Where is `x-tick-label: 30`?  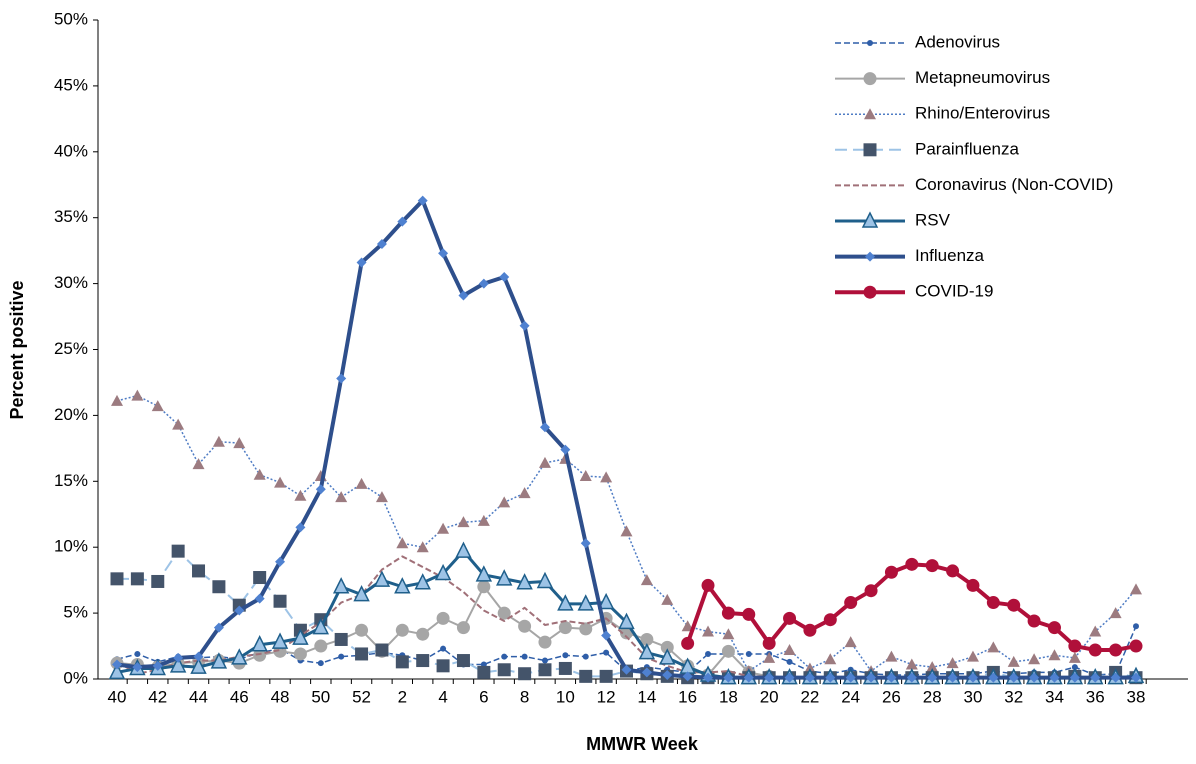
x-tick-label: 30 is located at coordinates (972, 696).